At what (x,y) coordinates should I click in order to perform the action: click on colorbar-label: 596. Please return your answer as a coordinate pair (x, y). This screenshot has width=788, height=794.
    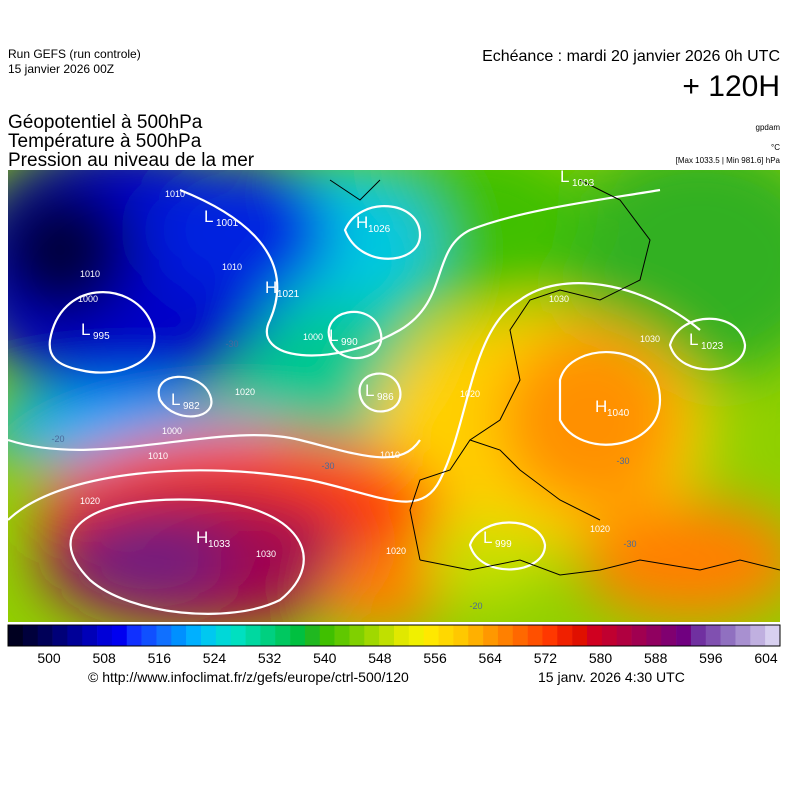
    Looking at the image, I should click on (711, 658).